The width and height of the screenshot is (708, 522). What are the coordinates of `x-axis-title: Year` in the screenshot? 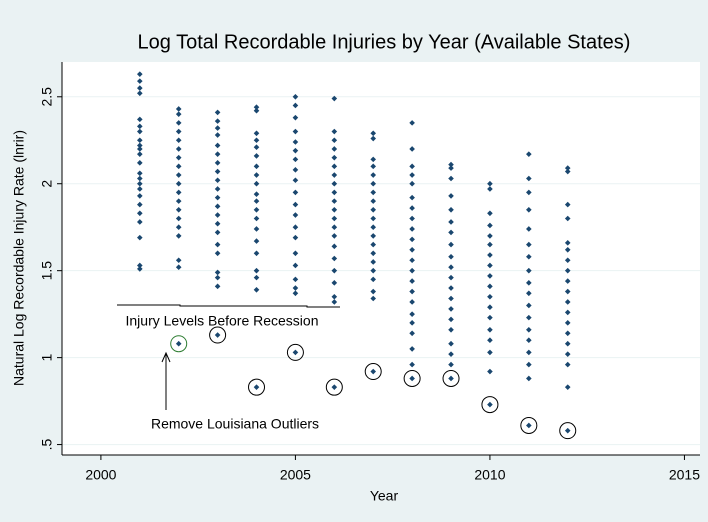 It's located at (384, 496).